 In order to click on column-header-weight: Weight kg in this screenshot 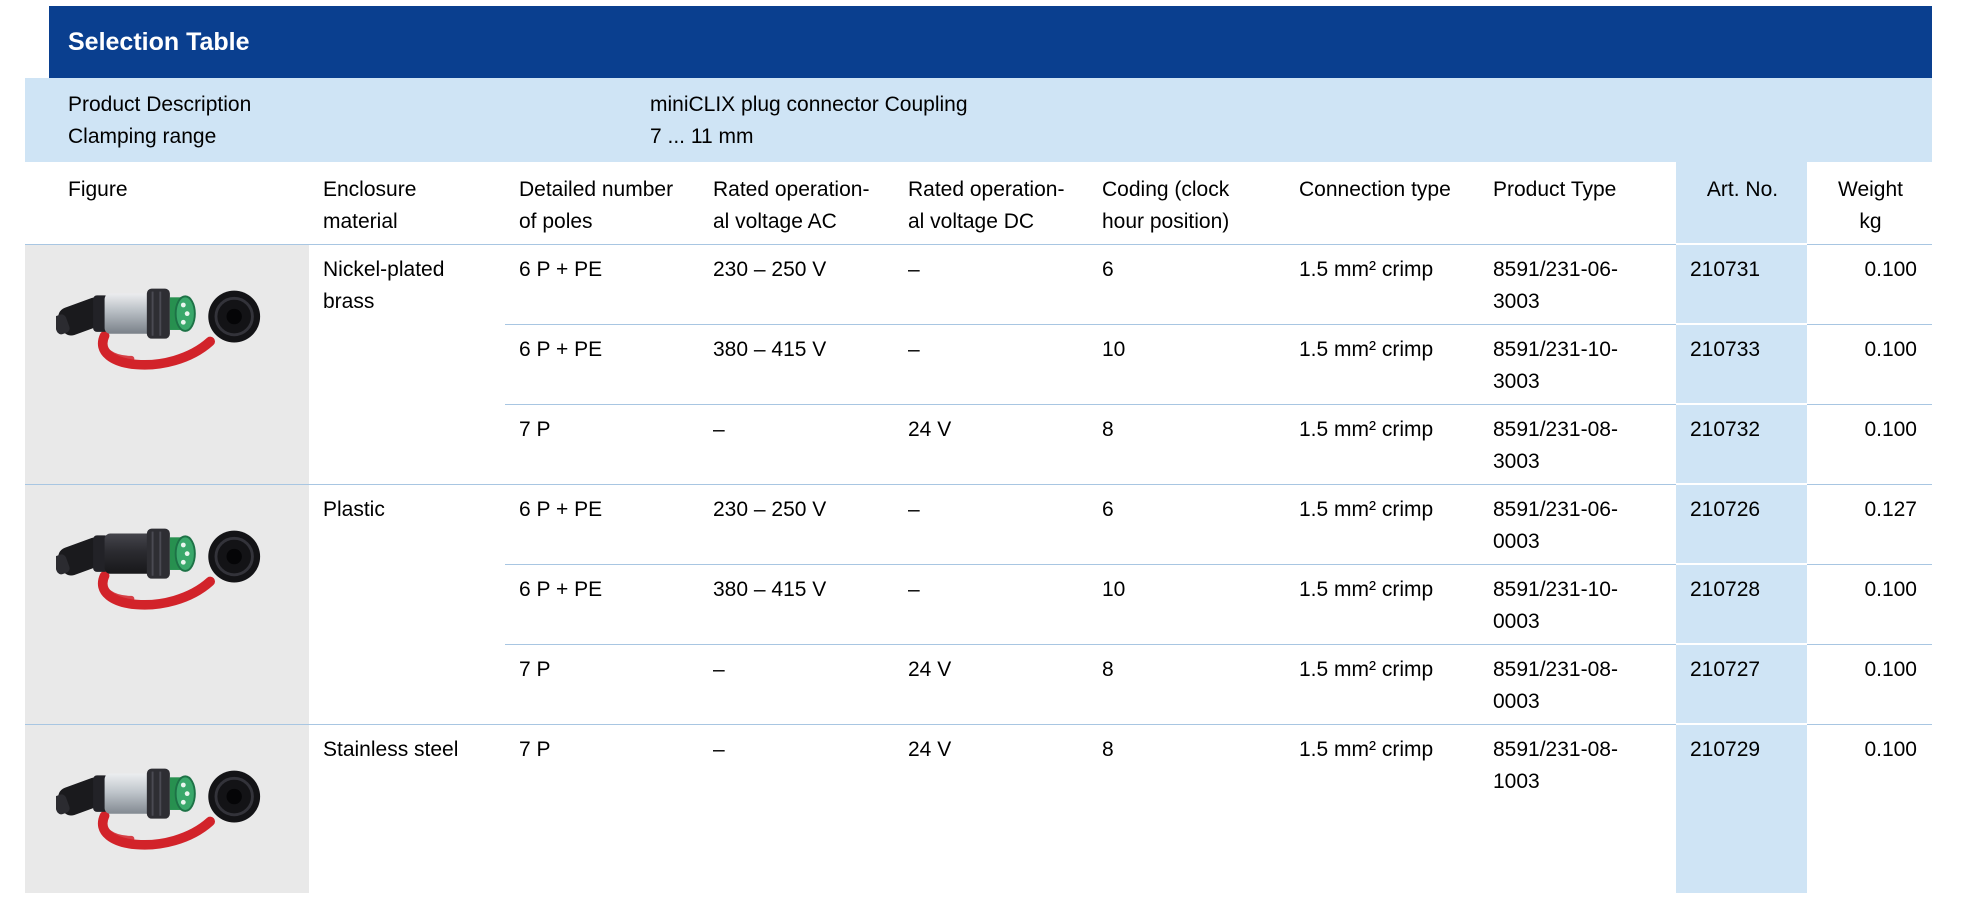, I will do `click(1870, 205)`.